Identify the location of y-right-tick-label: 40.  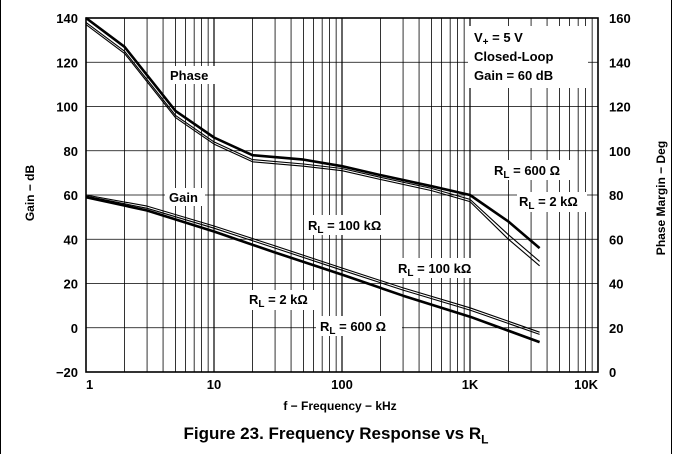
(616, 284).